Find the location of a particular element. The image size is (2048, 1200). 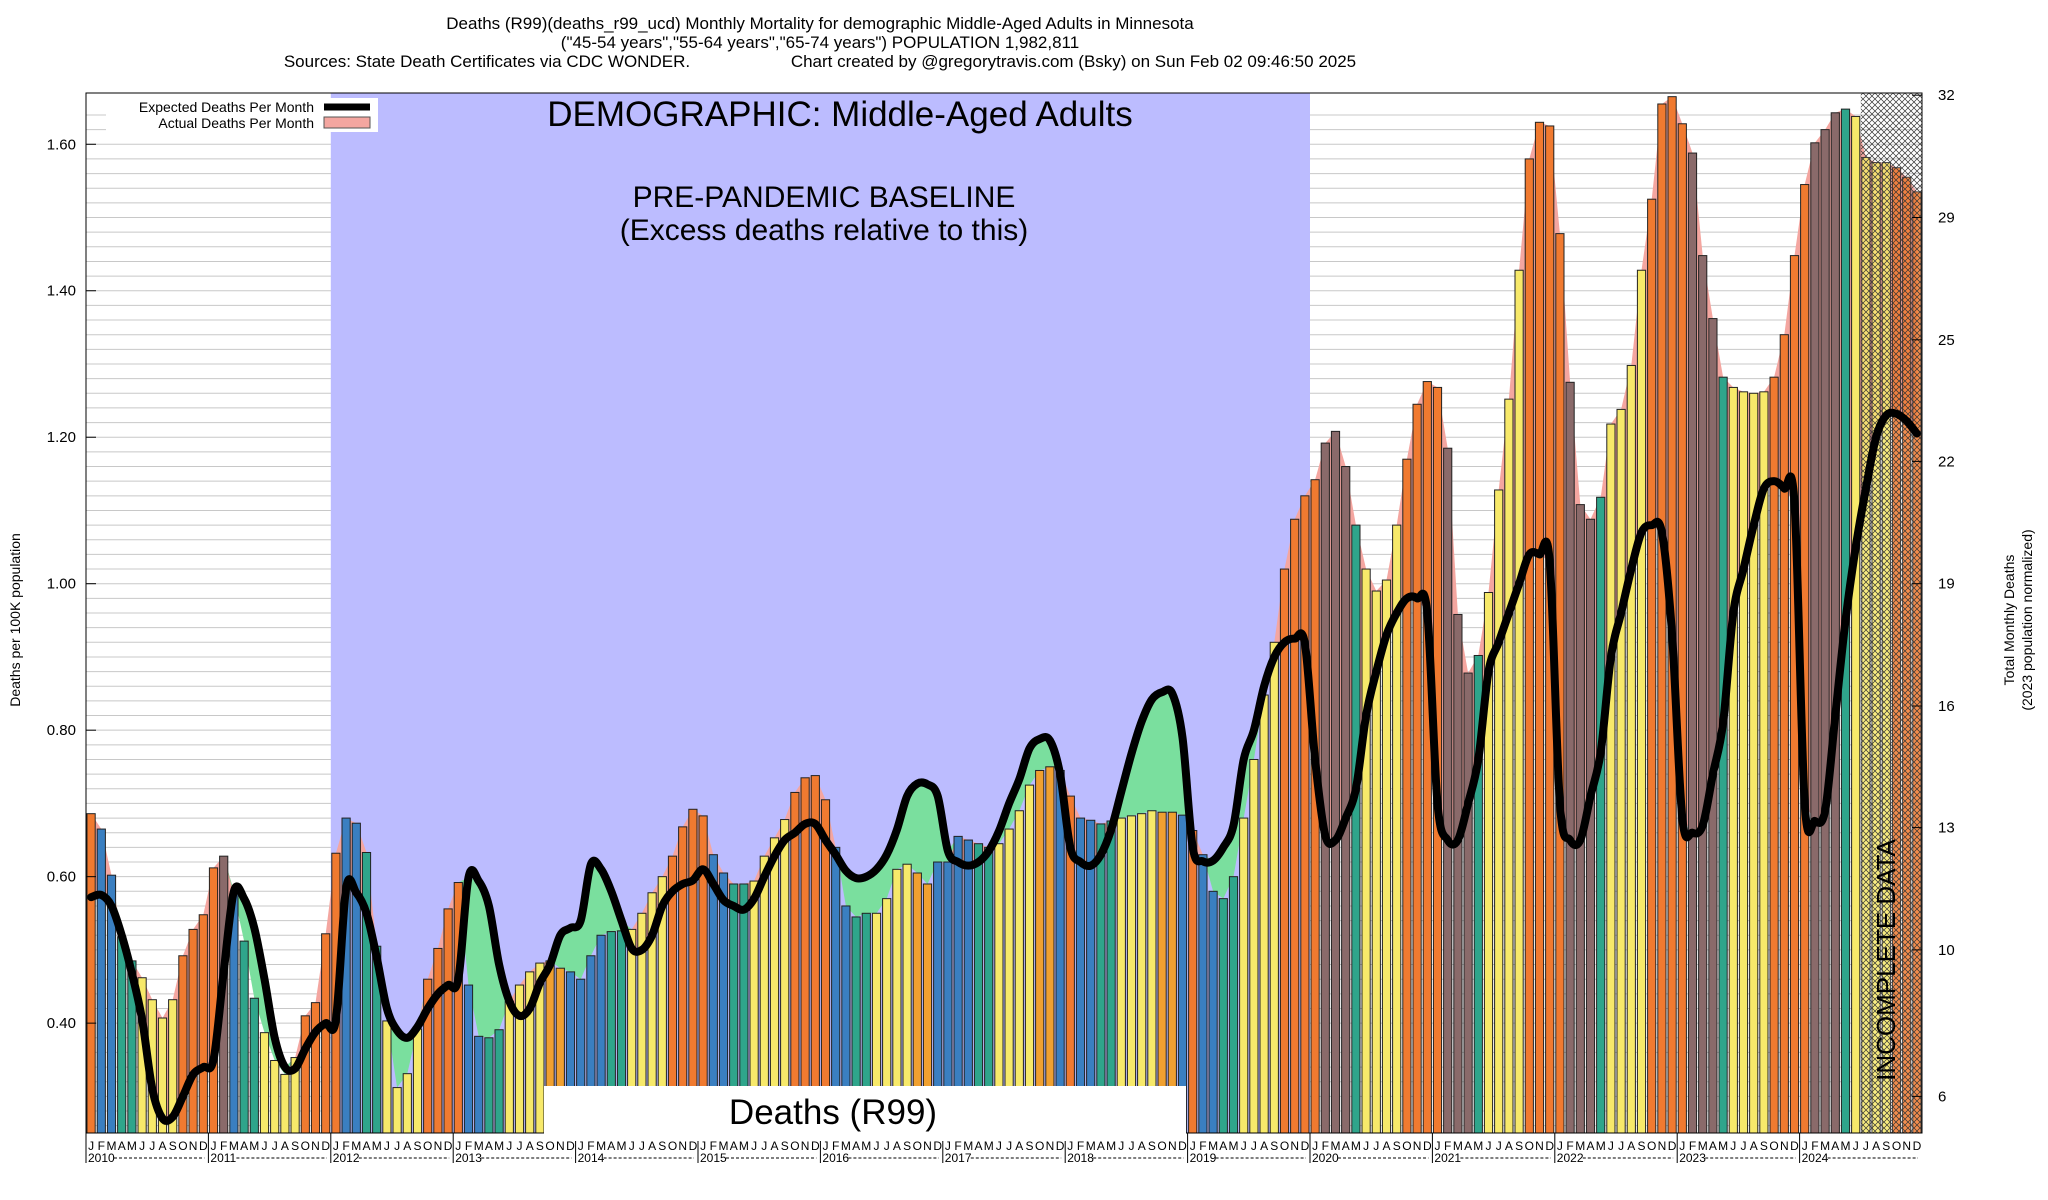

y-axis-label-right-2: (2023 population normalized) is located at coordinates (2027, 619).